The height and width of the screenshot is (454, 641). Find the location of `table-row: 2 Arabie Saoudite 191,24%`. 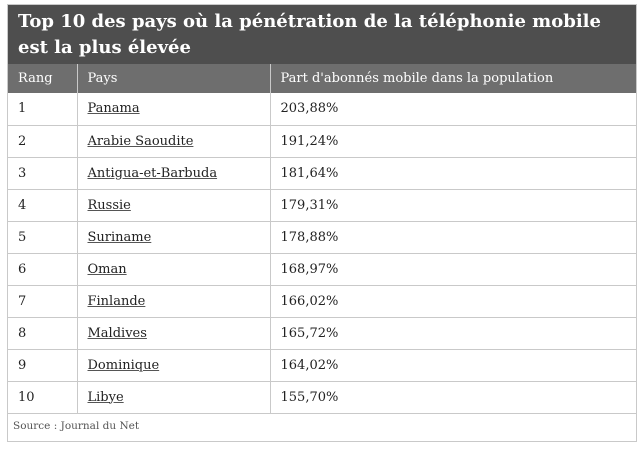

table-row: 2 Arabie Saoudite 191,24% is located at coordinates (322, 141).